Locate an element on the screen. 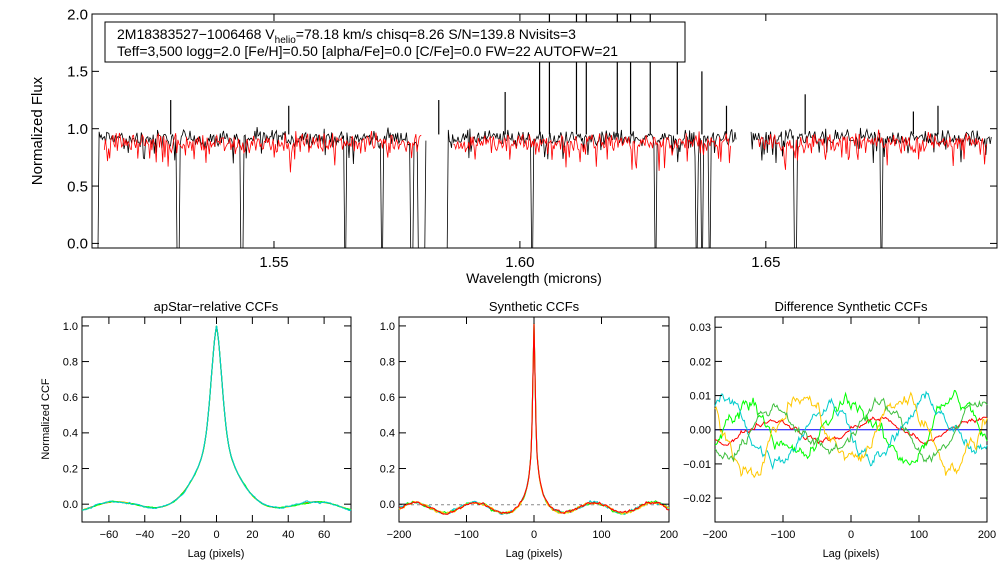 The height and width of the screenshot is (576, 1008). difference-ccf-x-tick-label: 200 is located at coordinates (987, 535).